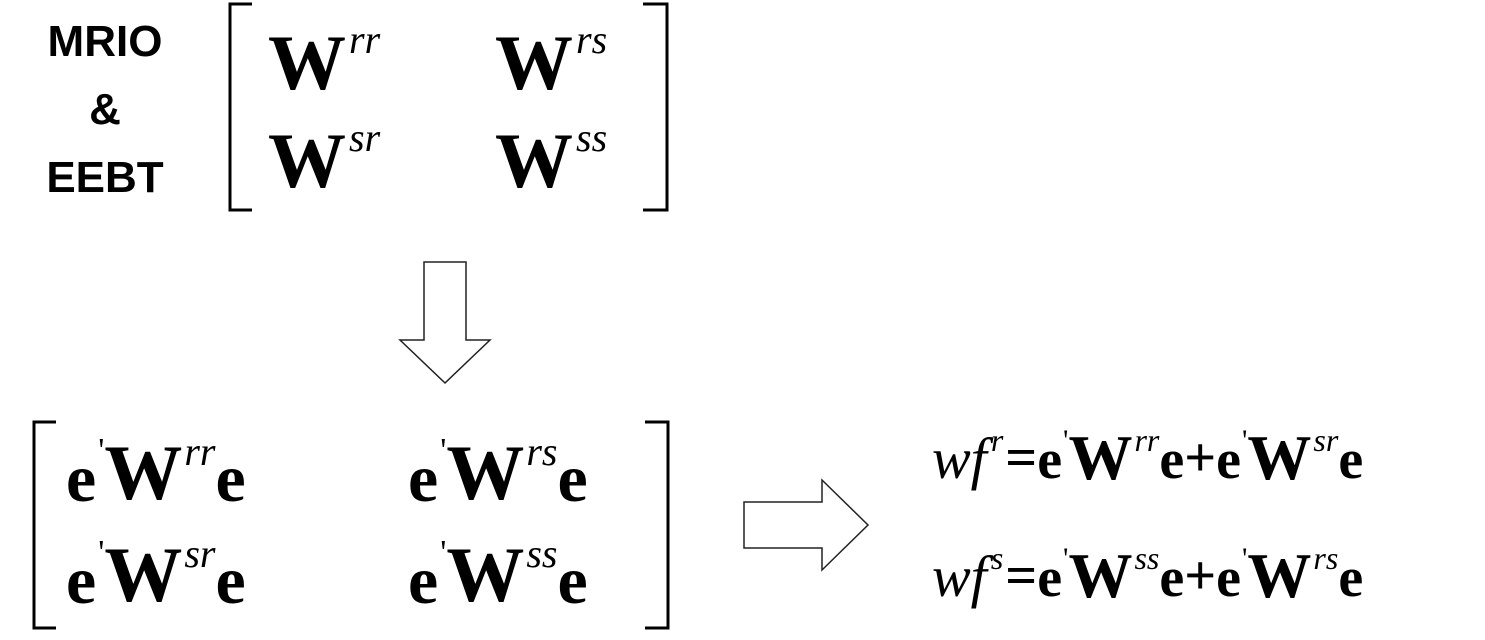  What do you see at coordinates (105, 41) in the screenshot?
I see `label-mrio: MRIO` at bounding box center [105, 41].